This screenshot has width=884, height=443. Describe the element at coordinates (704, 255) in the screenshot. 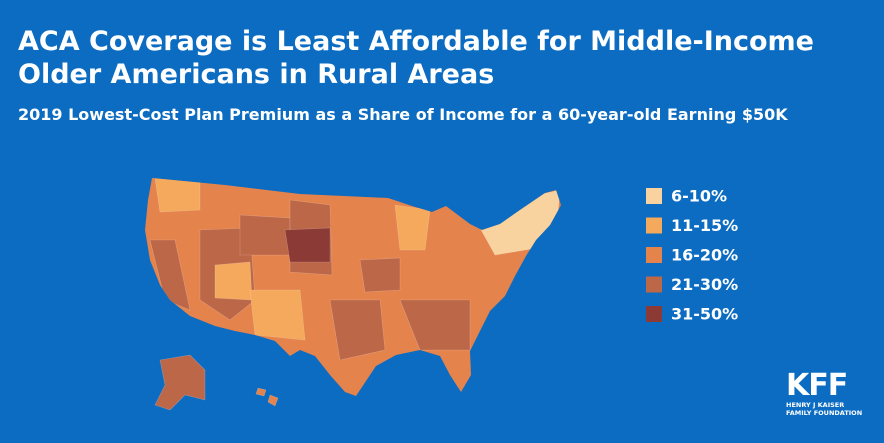

I see `legend-label: 16-20%` at that location.